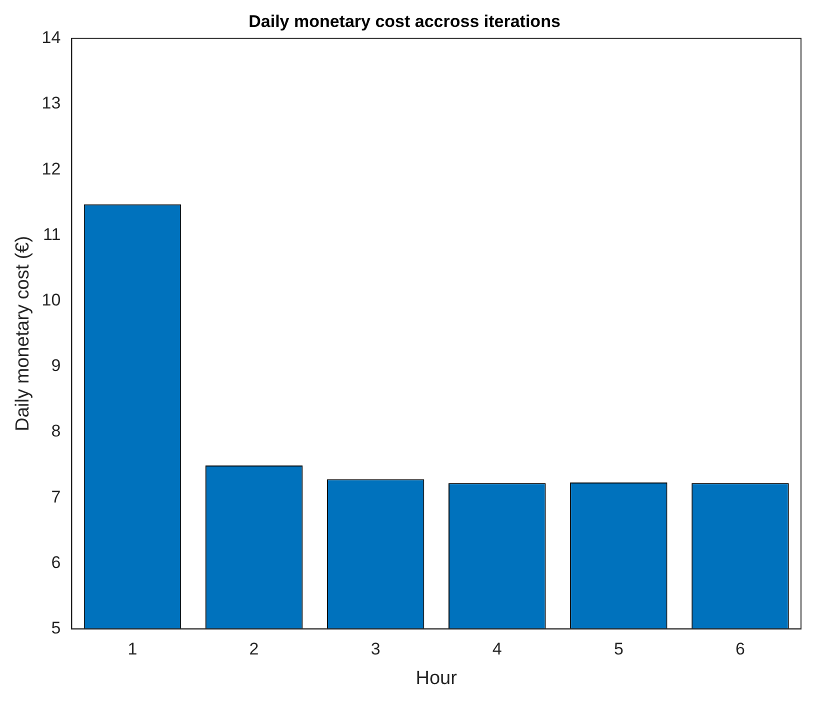 This screenshot has width=823, height=702. I want to click on x-tick-label: 4, so click(497, 649).